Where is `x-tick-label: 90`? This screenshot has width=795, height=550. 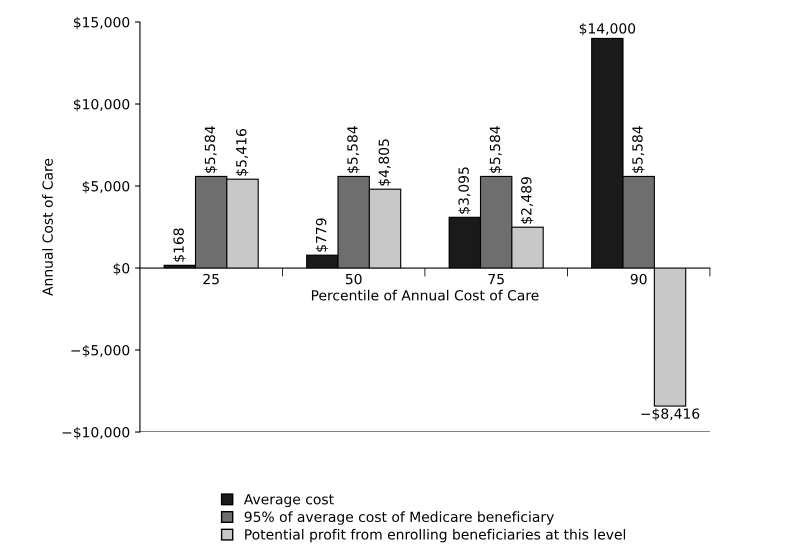 x-tick-label: 90 is located at coordinates (638, 279).